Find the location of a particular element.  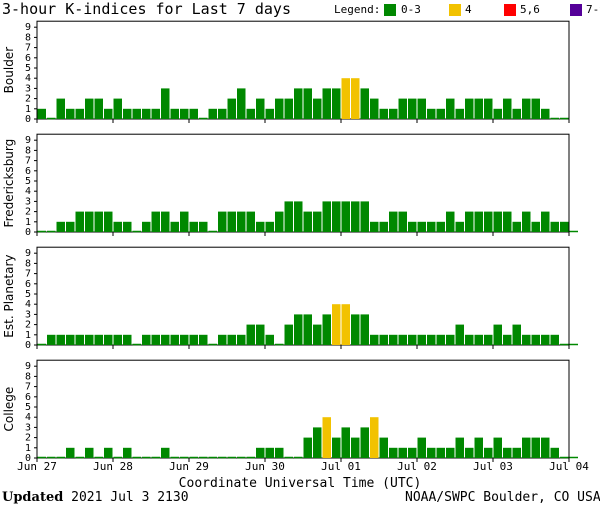

x-axis-title: Coordinate Universal Time (UTC) is located at coordinates (300, 483).